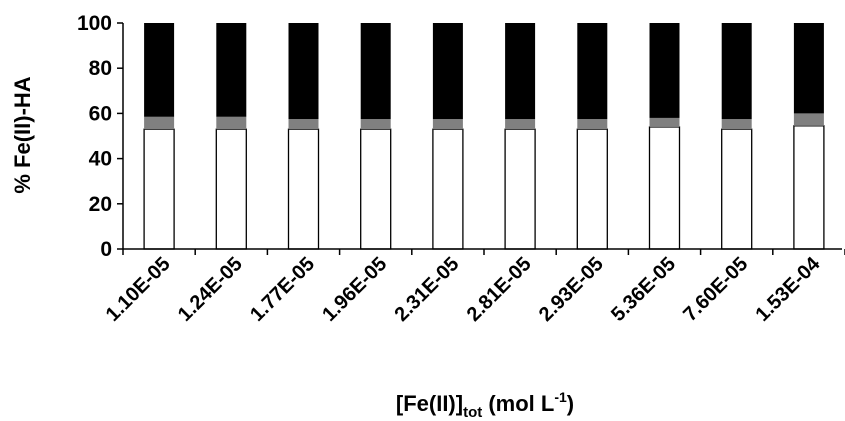  What do you see at coordinates (100, 113) in the screenshot?
I see `y-tick-label: 60` at bounding box center [100, 113].